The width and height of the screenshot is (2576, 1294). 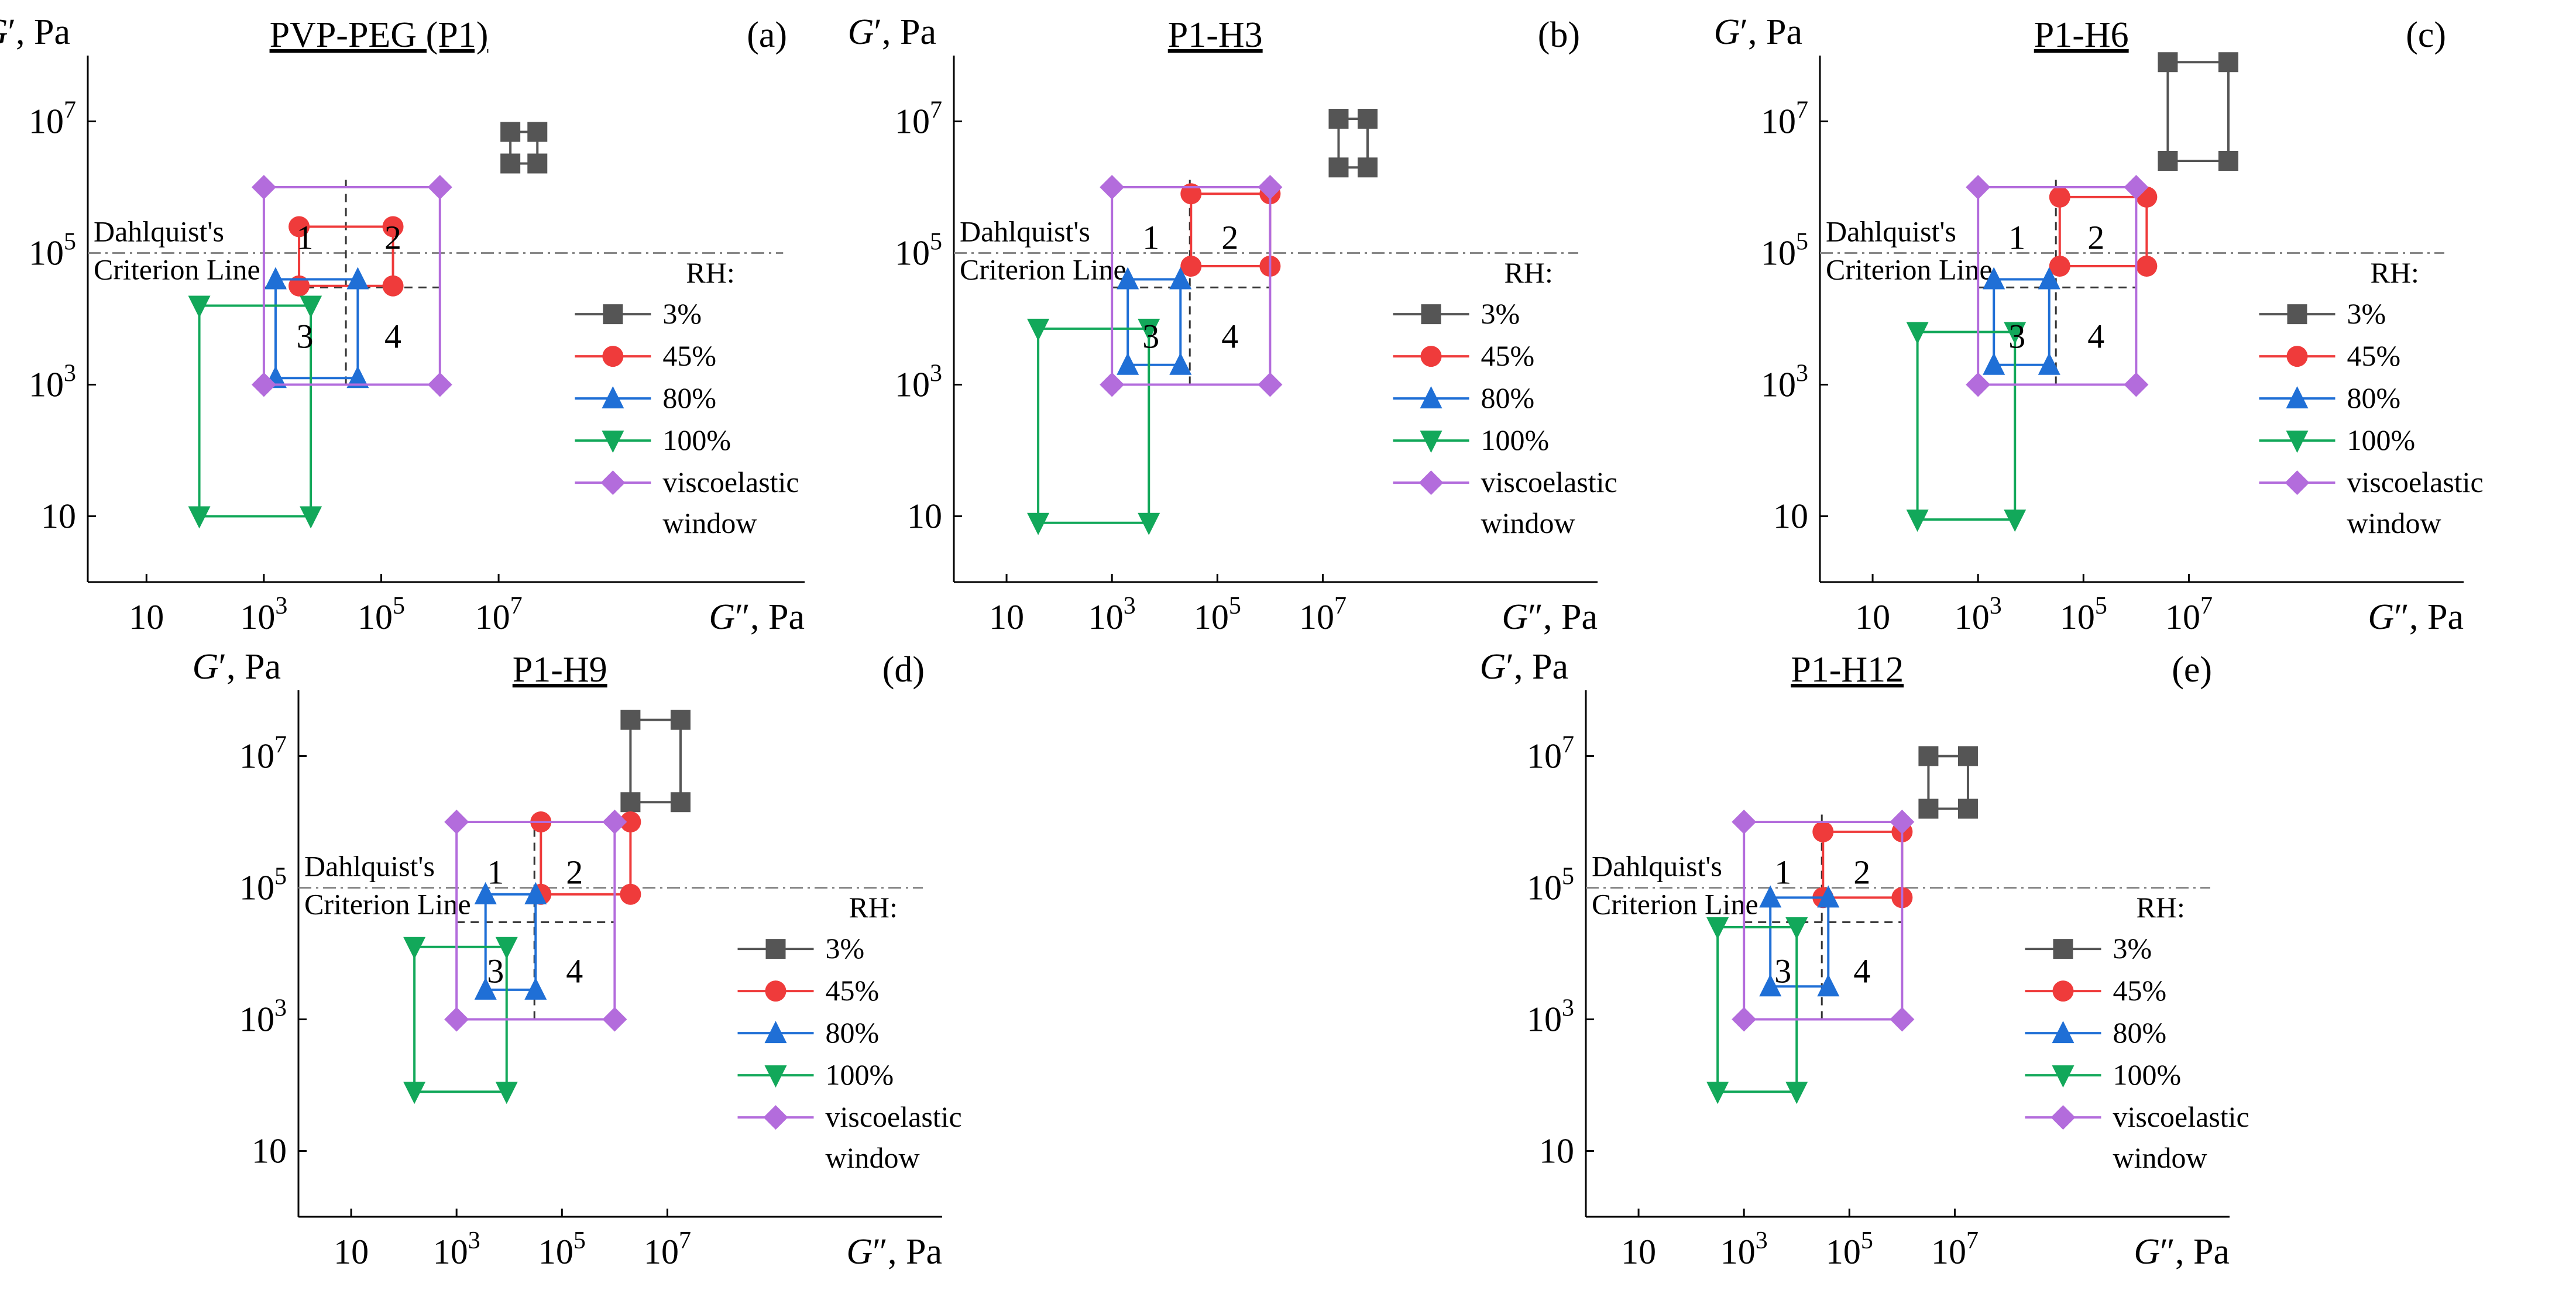 I want to click on panel-label: (b), so click(x=1559, y=35).